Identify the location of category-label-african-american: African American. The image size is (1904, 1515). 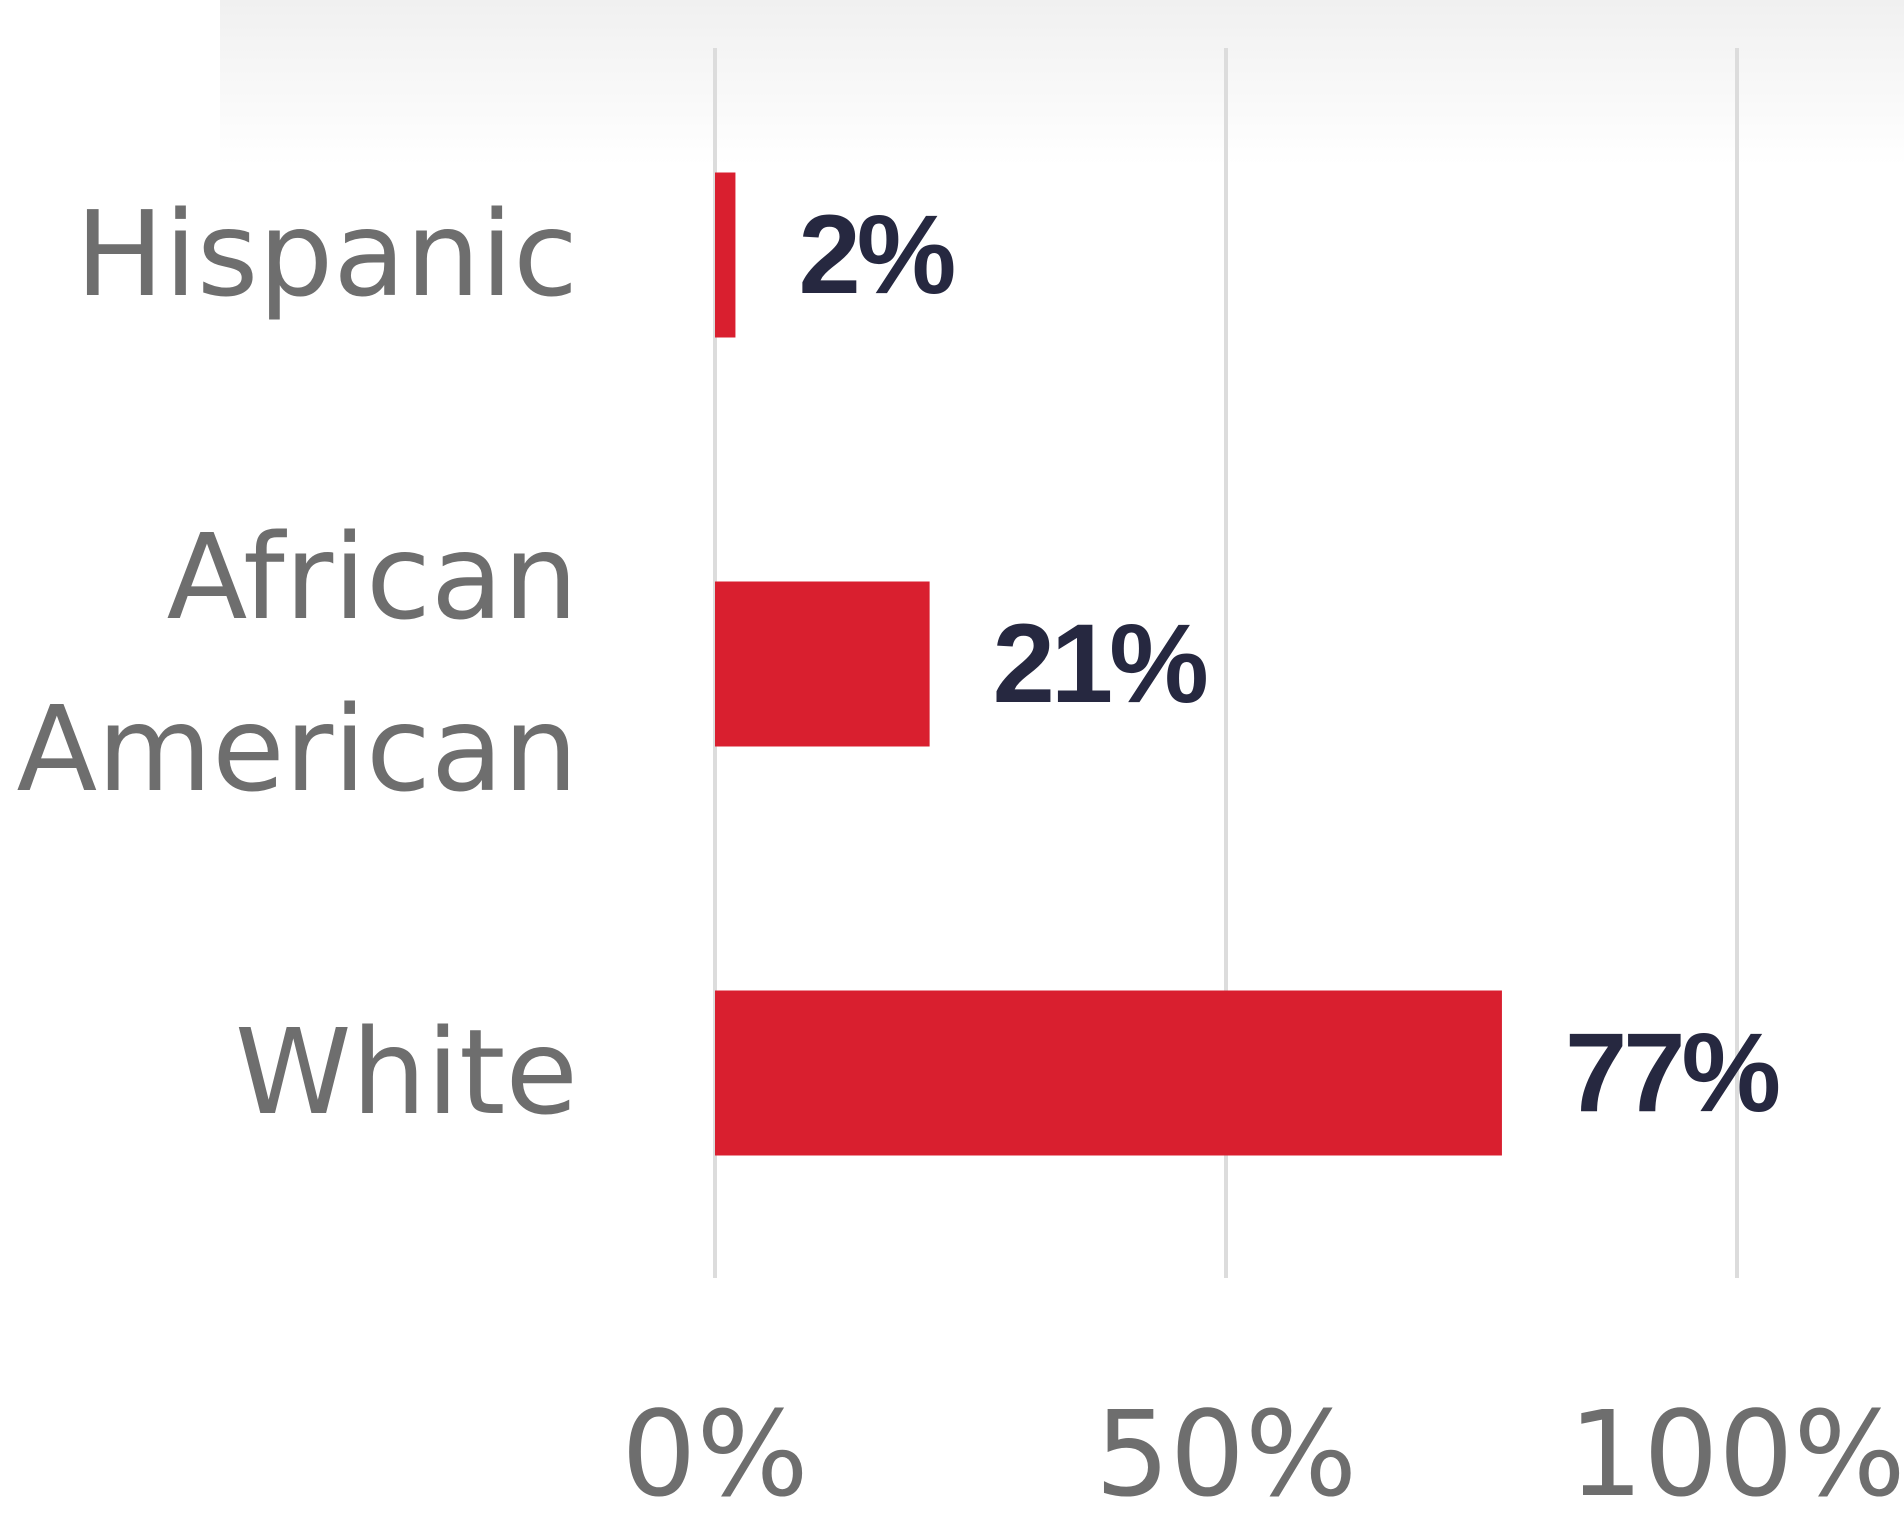
(297, 663).